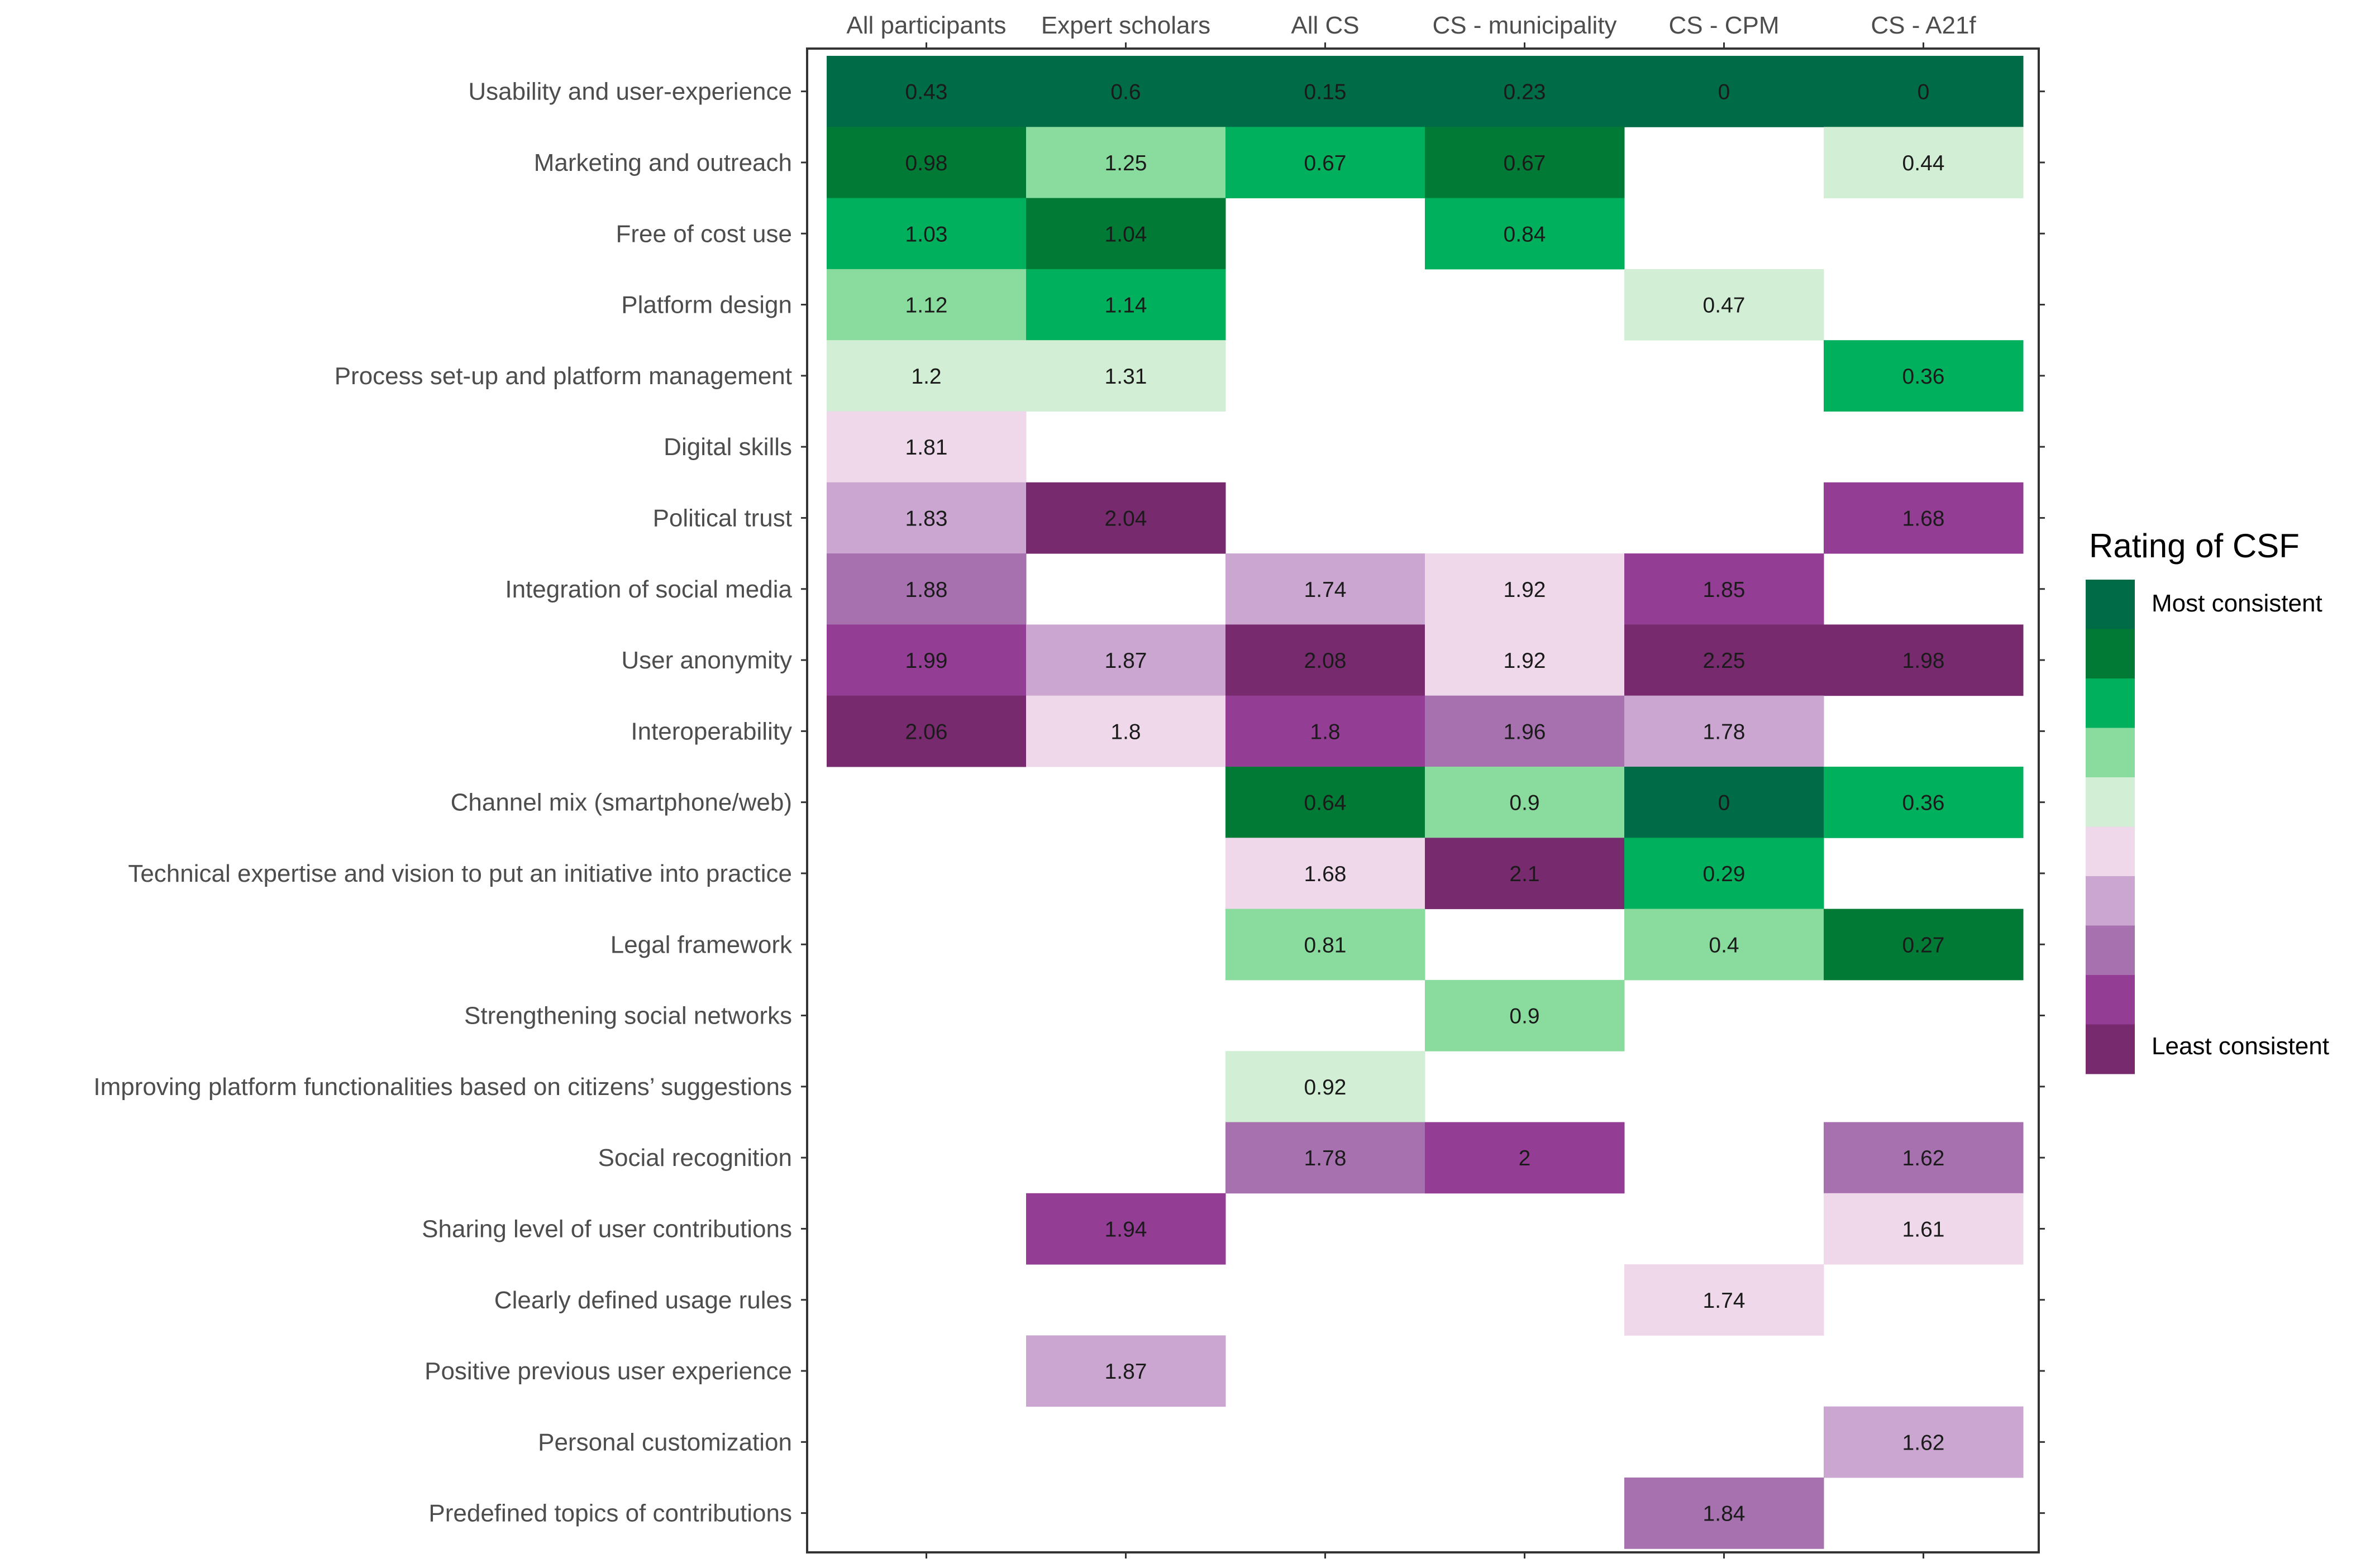 This screenshot has width=2356, height=1568. What do you see at coordinates (926, 25) in the screenshot?
I see `column-label: All participants` at bounding box center [926, 25].